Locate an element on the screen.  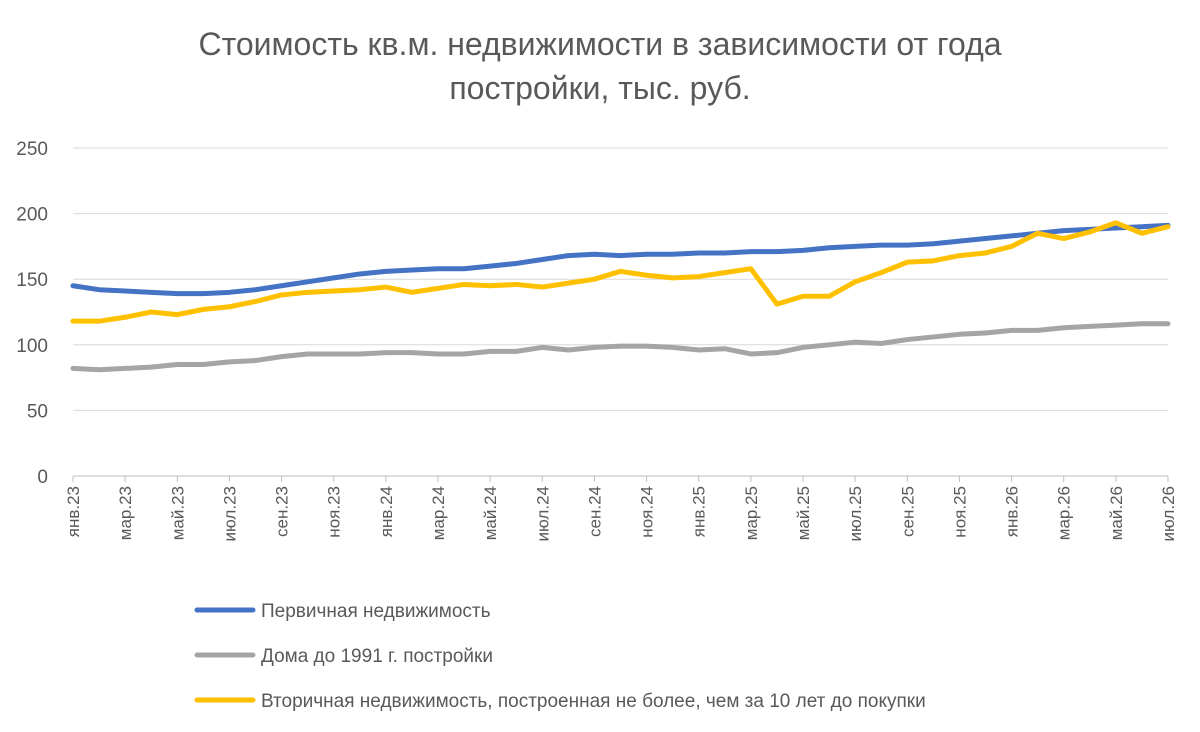
x-tick-label: сен.25 is located at coordinates (907, 511).